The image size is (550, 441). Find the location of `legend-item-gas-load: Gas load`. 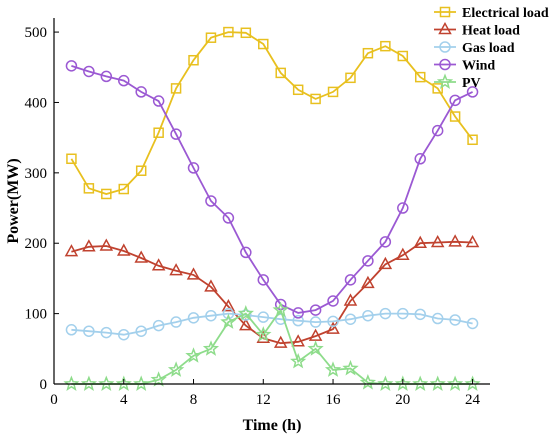

legend-item-gas-load: Gas load is located at coordinates (474, 48).